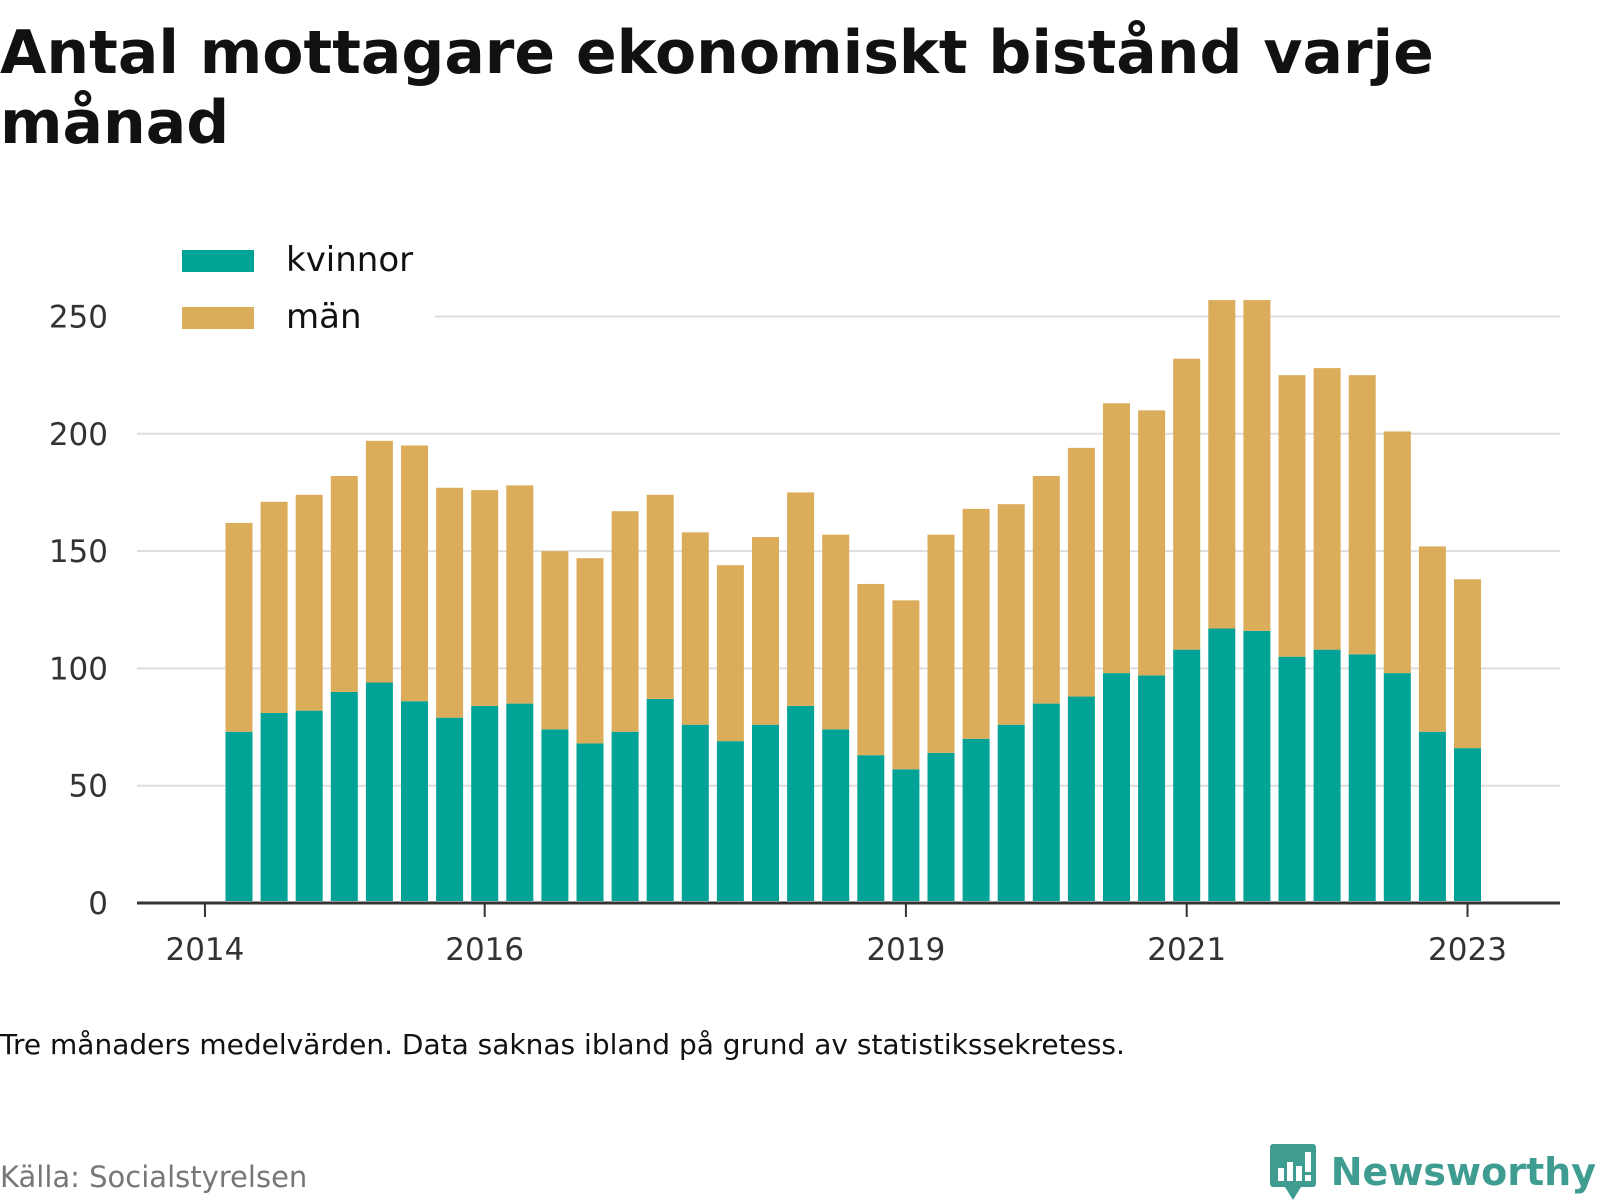 The image size is (1600, 1202). What do you see at coordinates (204, 950) in the screenshot?
I see `x-tick-label: 2014` at bounding box center [204, 950].